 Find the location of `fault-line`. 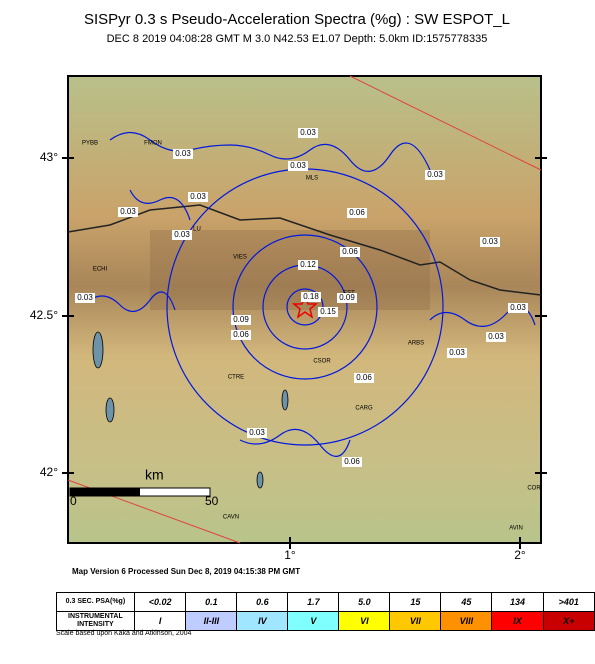

fault-line is located at coordinates (445, 123).